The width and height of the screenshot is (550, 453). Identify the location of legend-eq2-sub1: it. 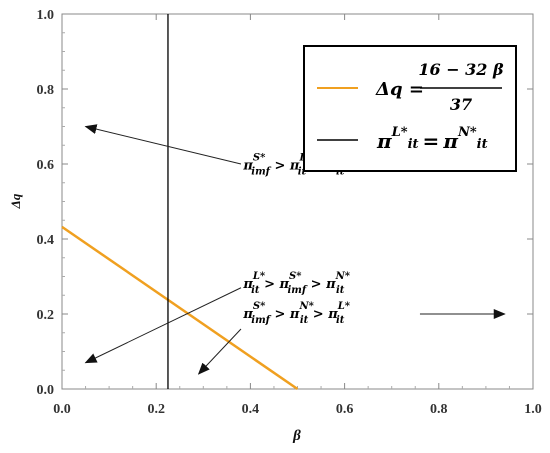
(413, 144).